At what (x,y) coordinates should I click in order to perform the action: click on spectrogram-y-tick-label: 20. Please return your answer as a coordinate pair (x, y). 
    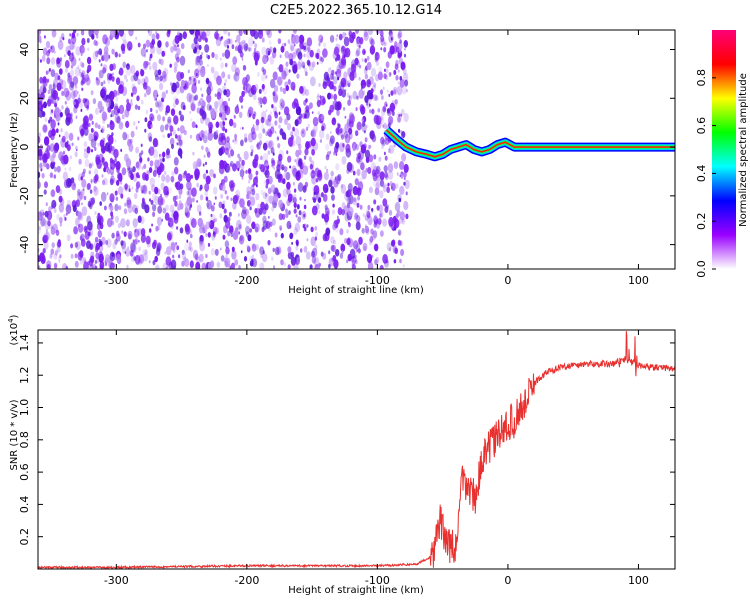
    Looking at the image, I should click on (24, 98).